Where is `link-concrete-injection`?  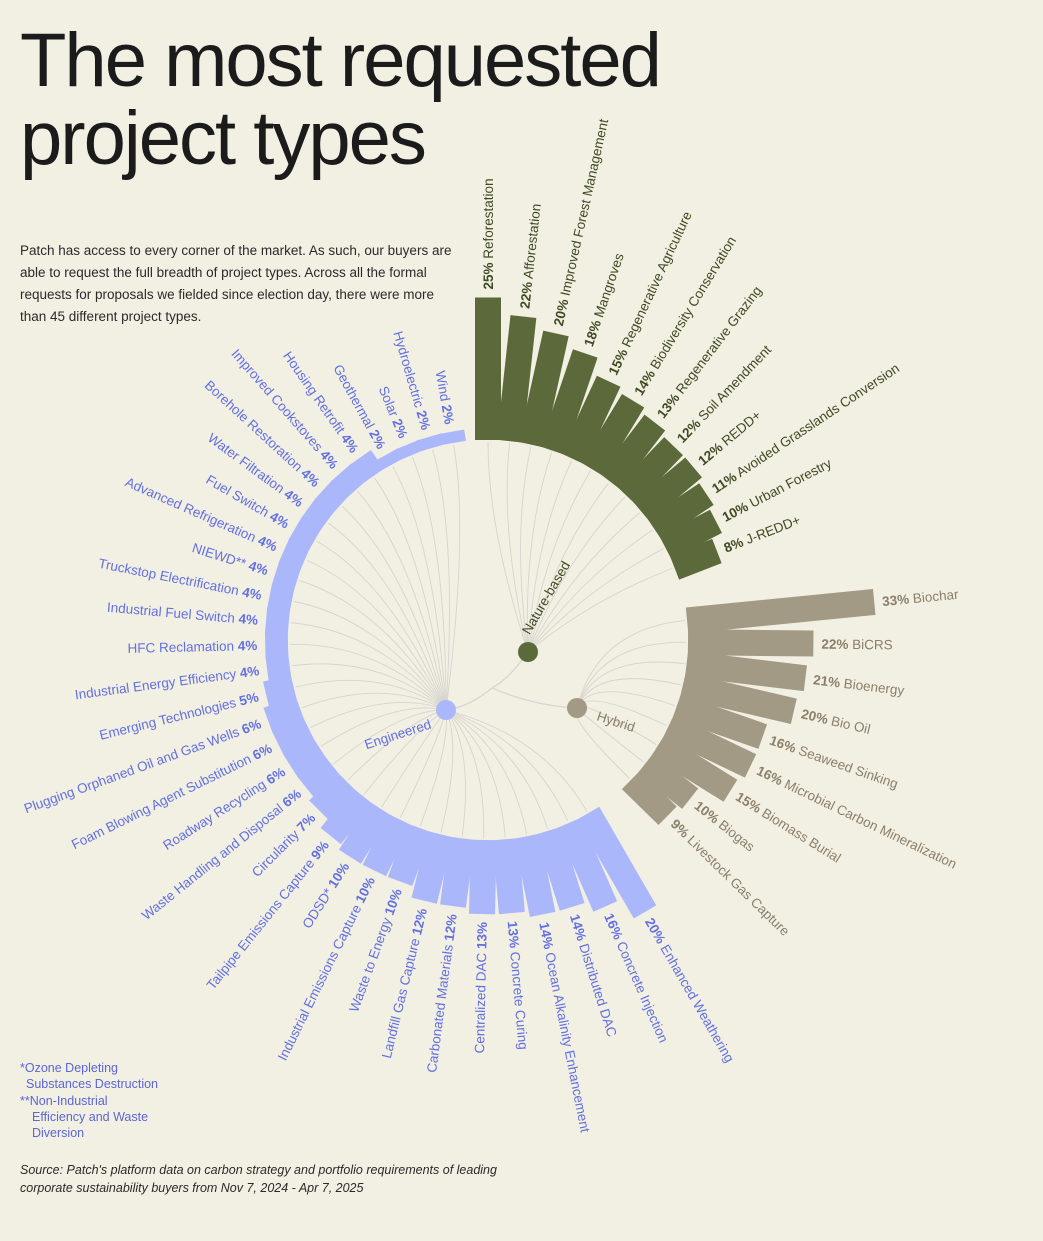
link-concrete-injection is located at coordinates (507, 765).